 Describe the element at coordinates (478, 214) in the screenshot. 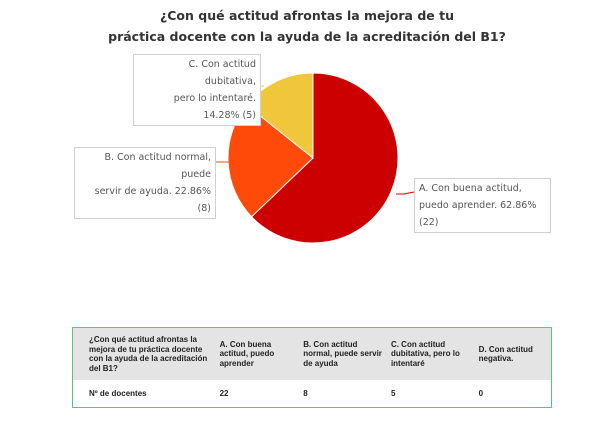

I see `callout-a-line2: puedo aprender. 62.86% (22)` at that location.